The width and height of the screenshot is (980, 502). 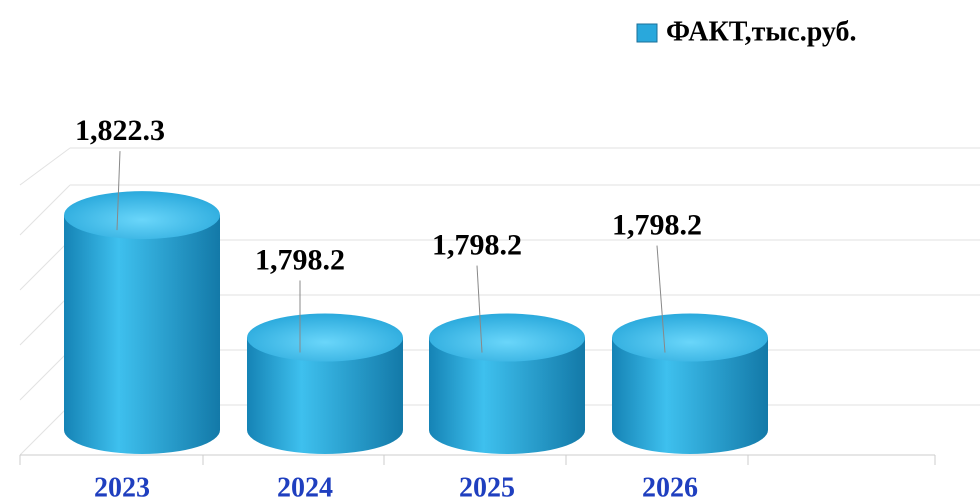 I want to click on x-tick-label: 2023, so click(x=122, y=487).